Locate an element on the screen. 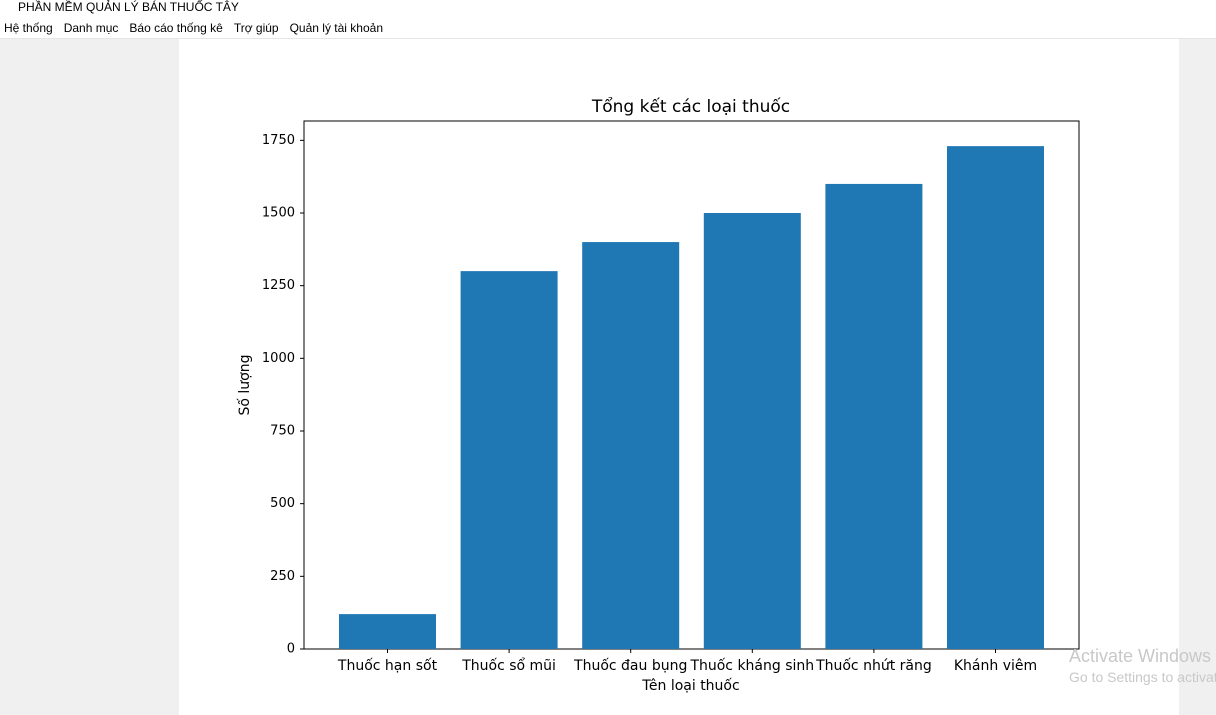  x-axis-label: Tên loại thuốc is located at coordinates (690, 685).